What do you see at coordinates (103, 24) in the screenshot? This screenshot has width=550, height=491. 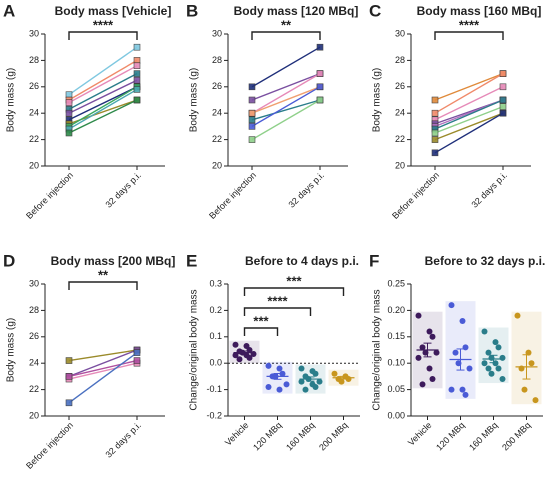 I see `significance-label: ****` at bounding box center [103, 24].